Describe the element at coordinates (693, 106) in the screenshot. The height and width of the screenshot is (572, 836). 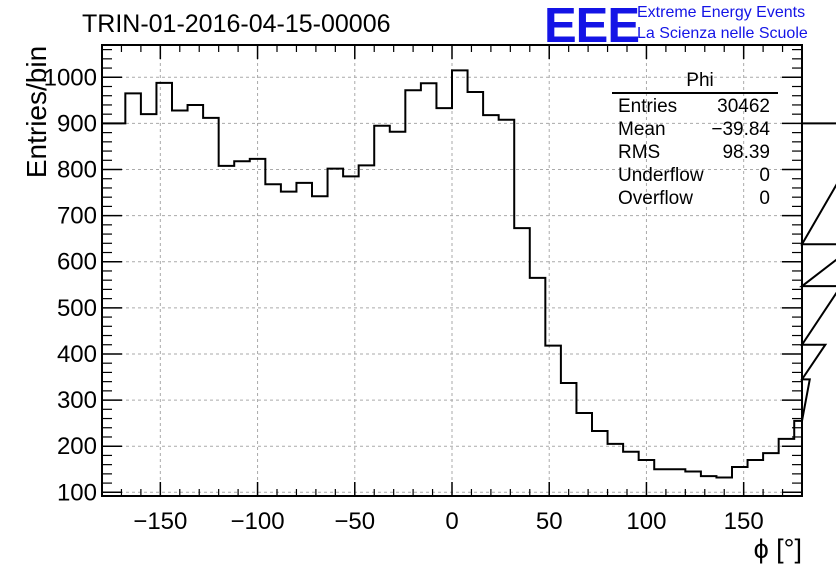
I see `stats-row: Entries 30462` at that location.